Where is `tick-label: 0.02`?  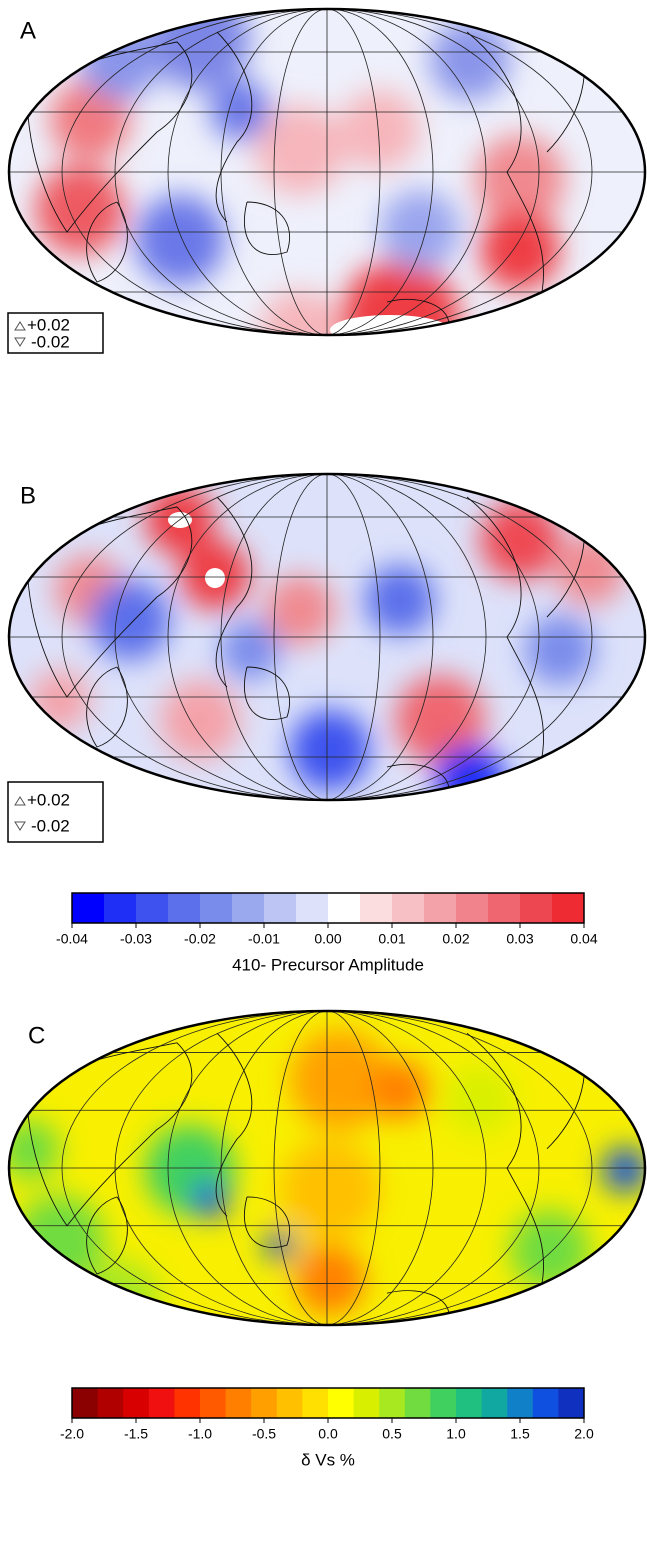 tick-label: 0.02 is located at coordinates (455, 939).